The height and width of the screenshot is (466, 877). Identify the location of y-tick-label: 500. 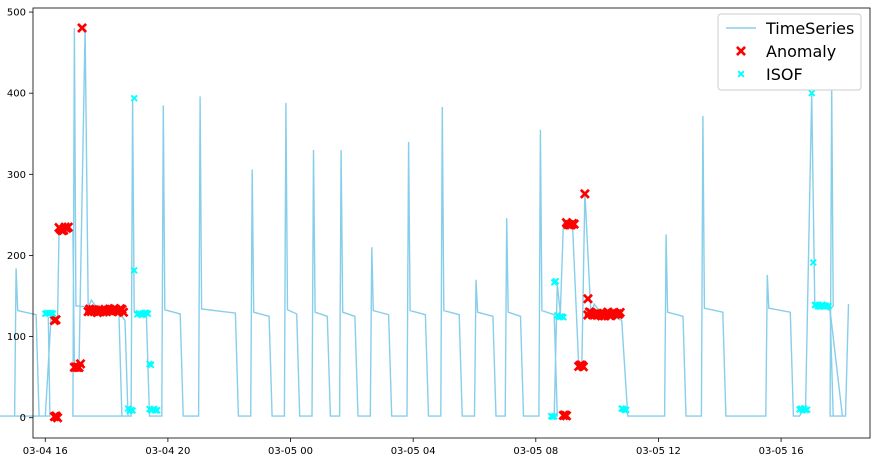
(16, 13).